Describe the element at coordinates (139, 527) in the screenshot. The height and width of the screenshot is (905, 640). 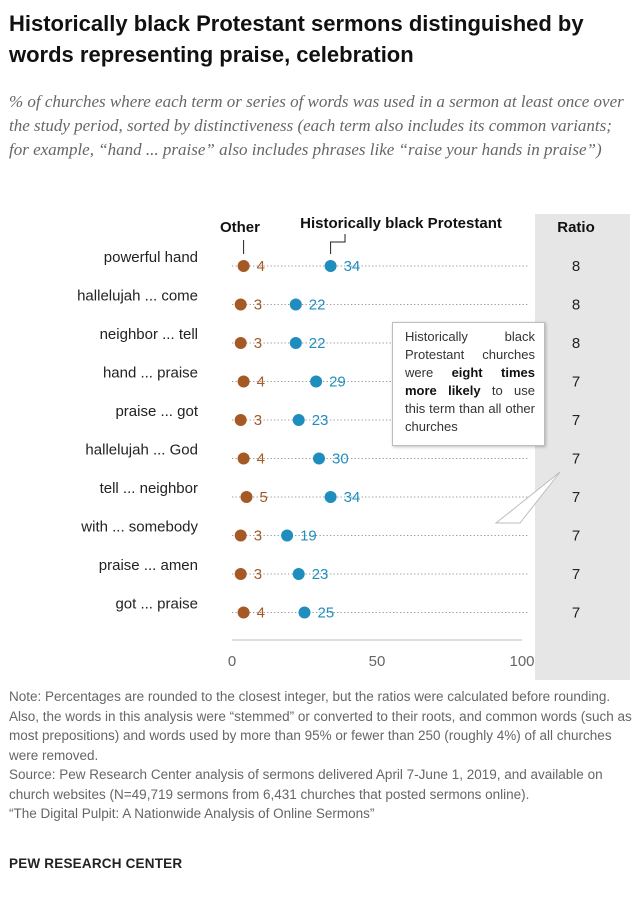
I see `category-label: with ... somebody` at that location.